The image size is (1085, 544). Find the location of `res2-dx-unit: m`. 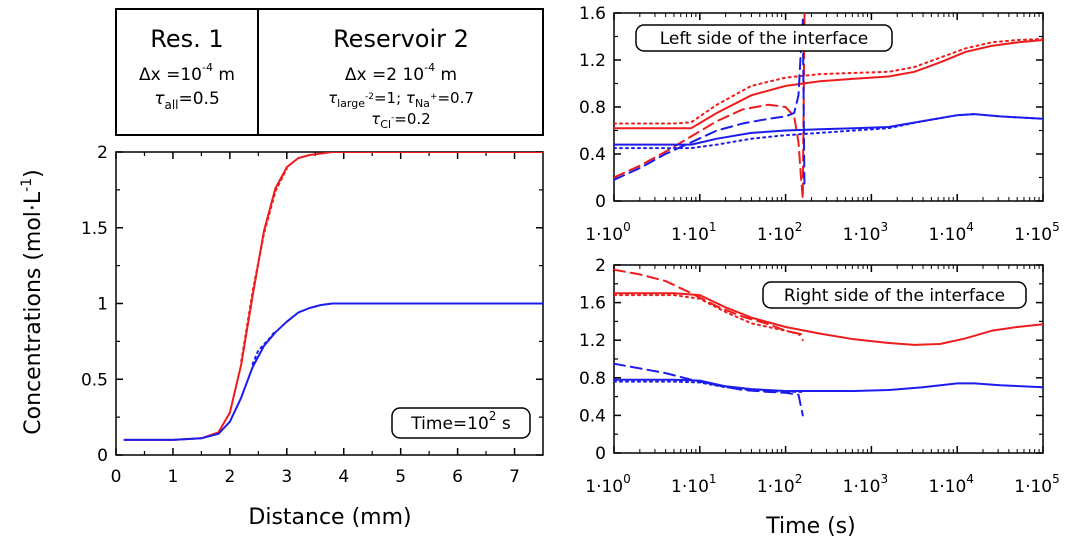

res2-dx-unit: m is located at coordinates (446, 75).